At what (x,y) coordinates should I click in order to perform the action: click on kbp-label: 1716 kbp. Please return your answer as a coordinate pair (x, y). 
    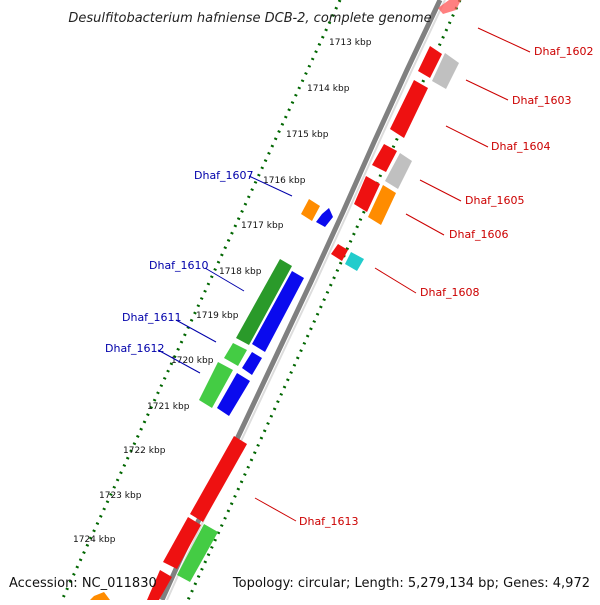
    Looking at the image, I should click on (284, 181).